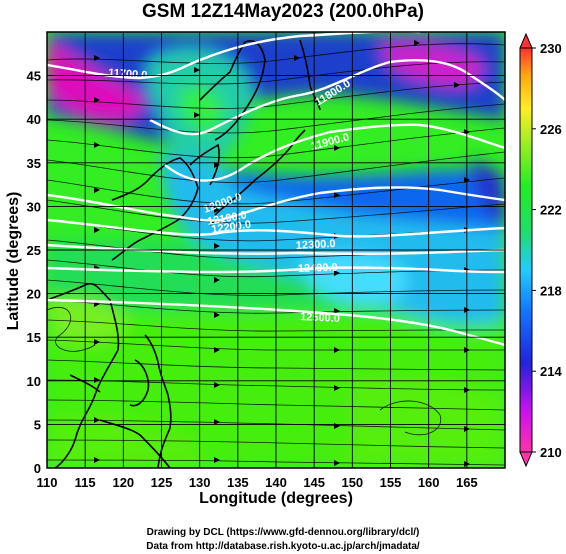  Describe the element at coordinates (391, 482) in the screenshot. I see `x-tick-label: 155` at that location.